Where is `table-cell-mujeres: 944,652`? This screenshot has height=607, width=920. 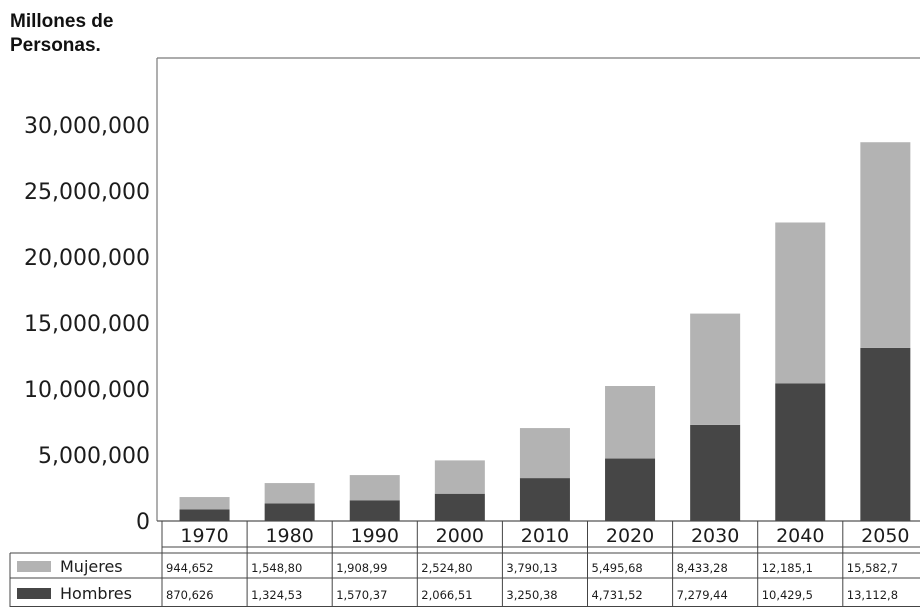 table-cell-mujeres: 944,652 is located at coordinates (190, 568).